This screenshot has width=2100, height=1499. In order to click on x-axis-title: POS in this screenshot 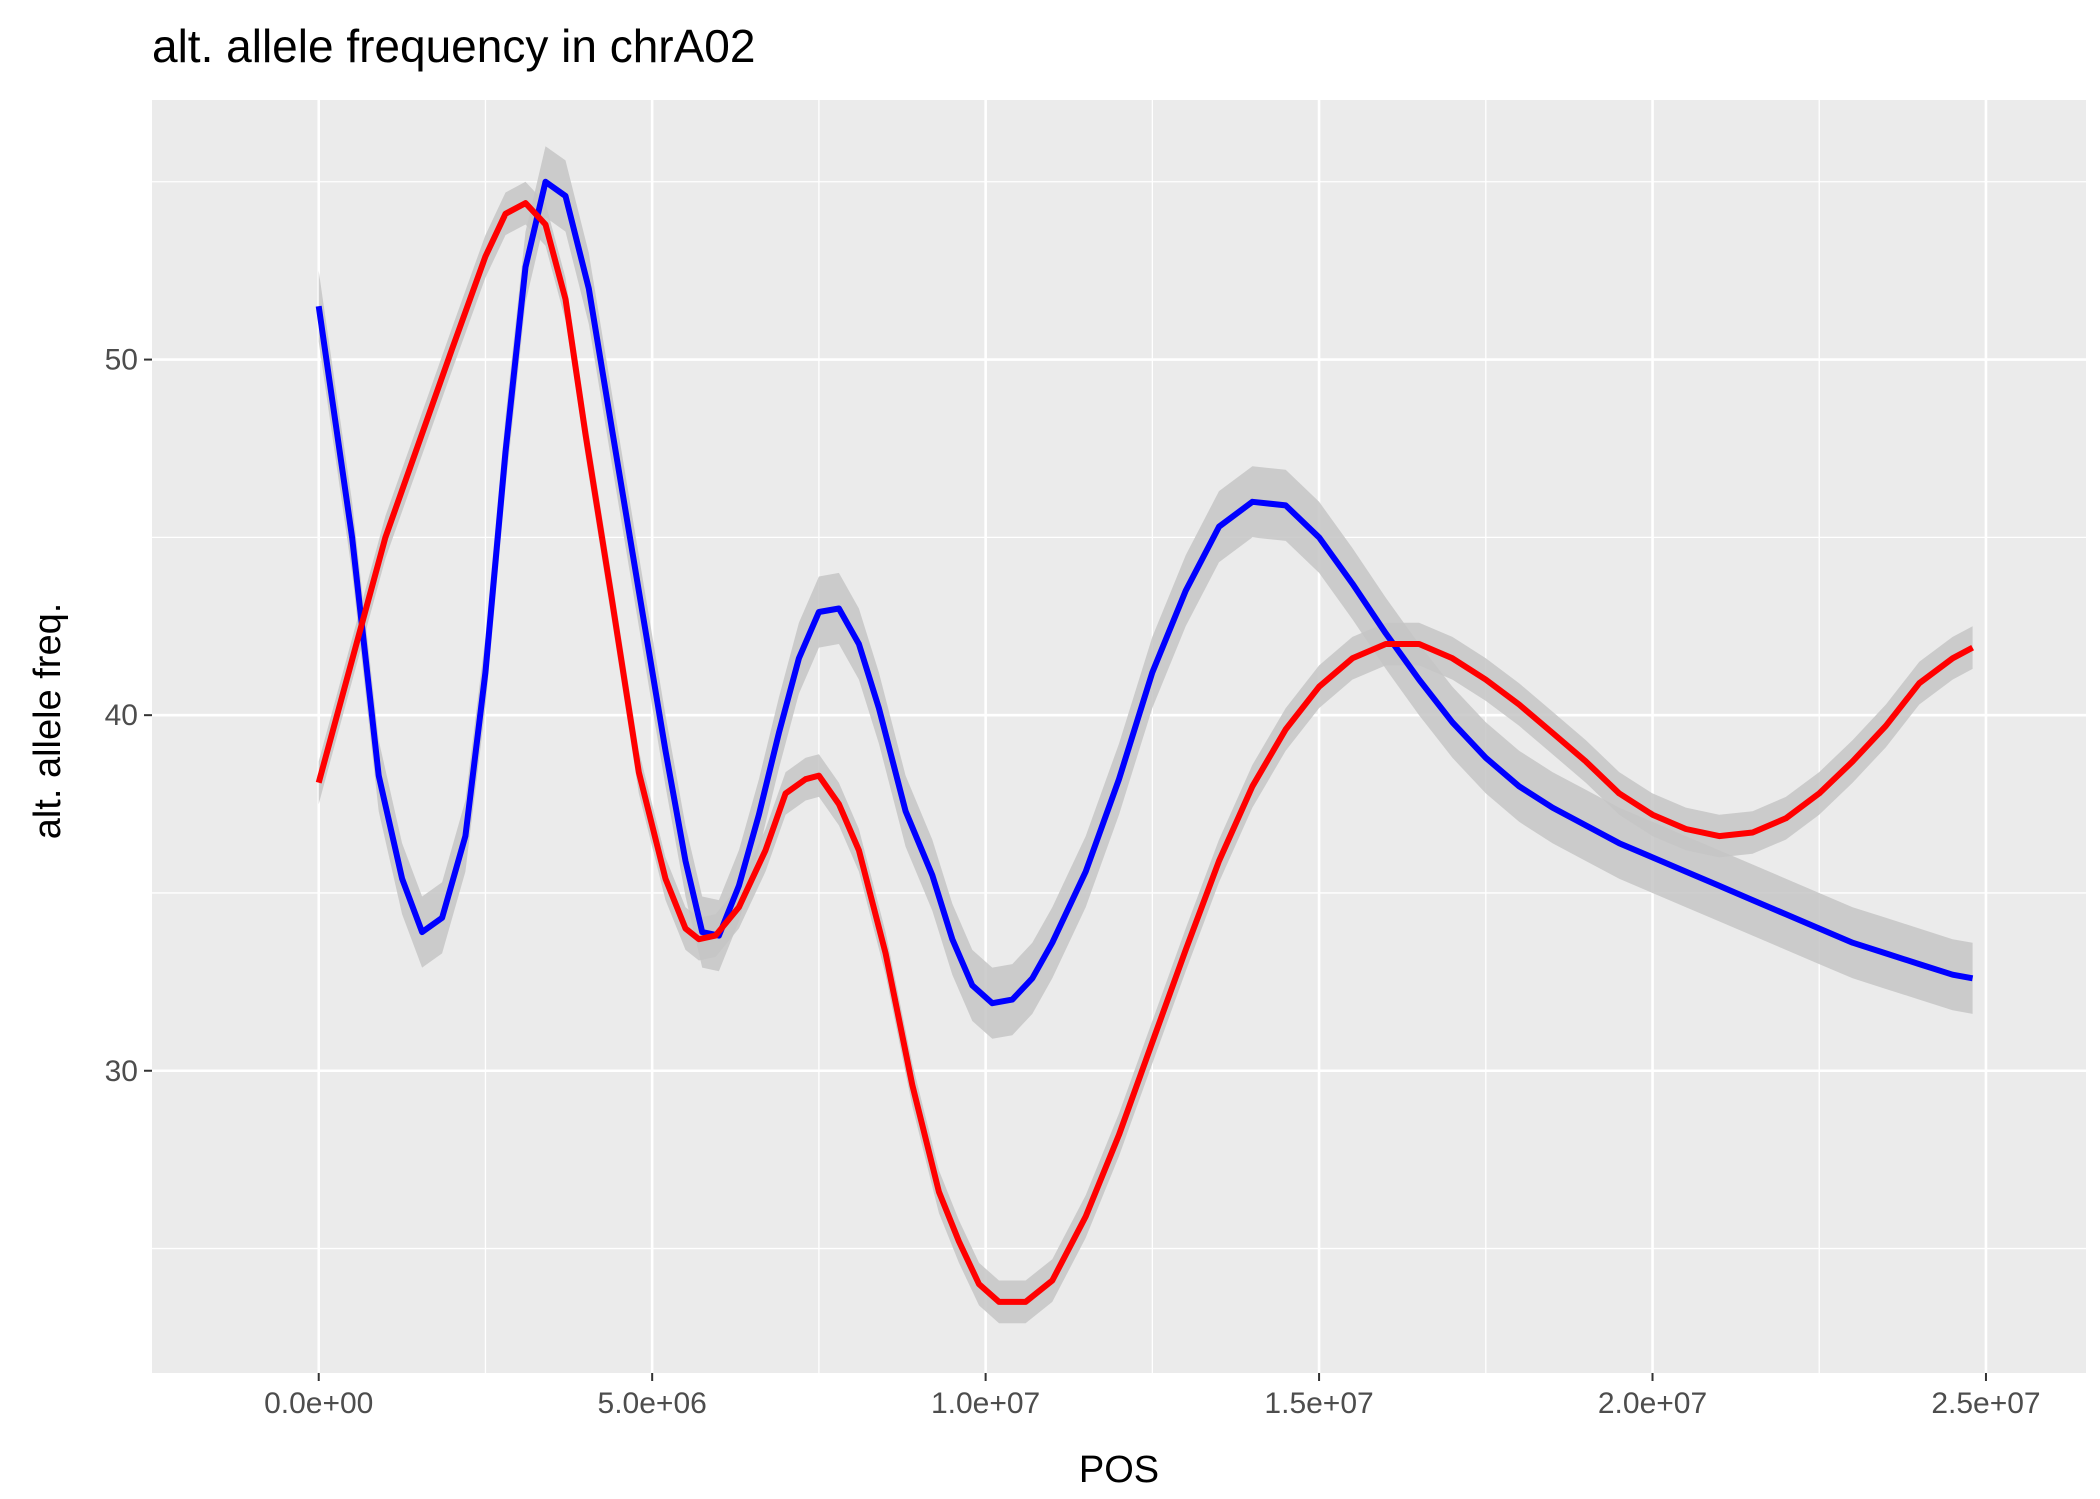, I will do `click(1119, 1470)`.